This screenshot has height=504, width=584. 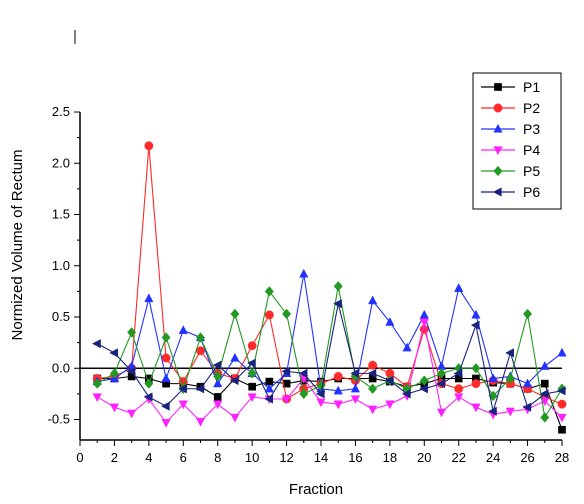 What do you see at coordinates (355, 457) in the screenshot?
I see `x-tick-label: 16` at bounding box center [355, 457].